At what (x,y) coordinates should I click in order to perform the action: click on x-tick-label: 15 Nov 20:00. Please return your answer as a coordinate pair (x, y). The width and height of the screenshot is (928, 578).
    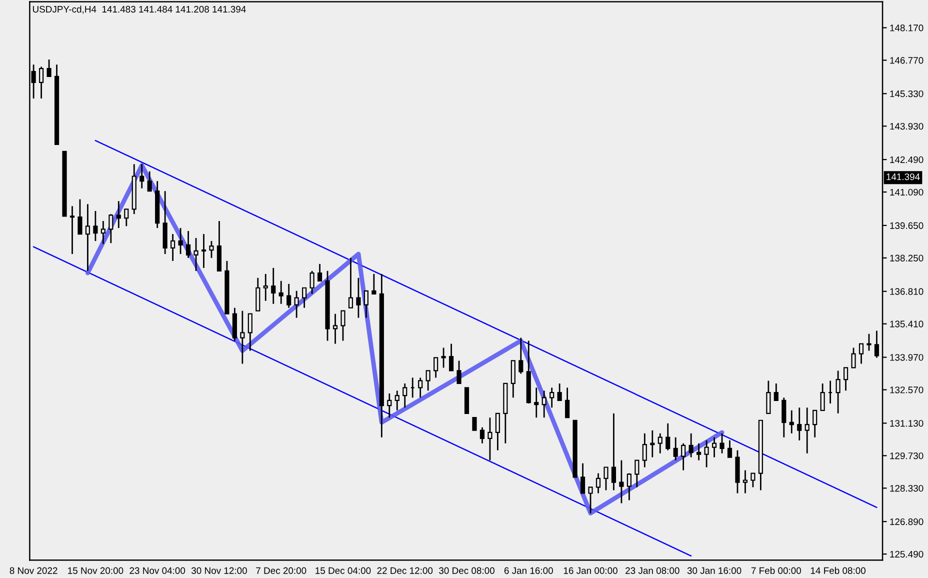
    Looking at the image, I should click on (96, 570).